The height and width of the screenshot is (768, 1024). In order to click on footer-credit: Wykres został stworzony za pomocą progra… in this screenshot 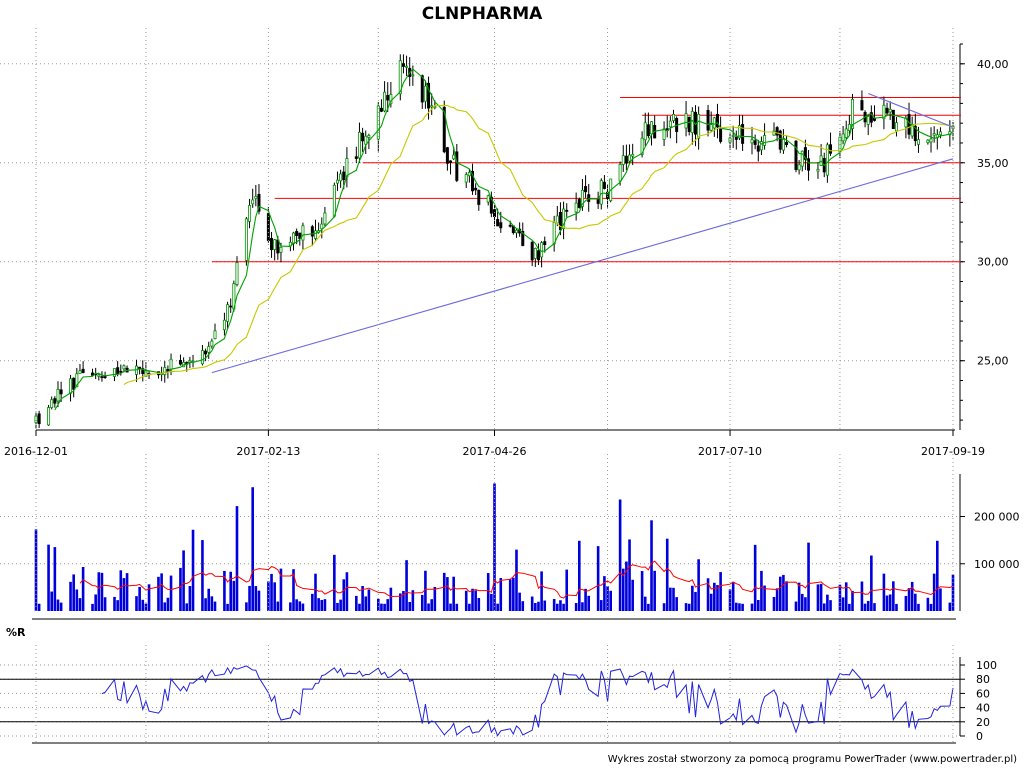, I will do `click(812, 759)`.